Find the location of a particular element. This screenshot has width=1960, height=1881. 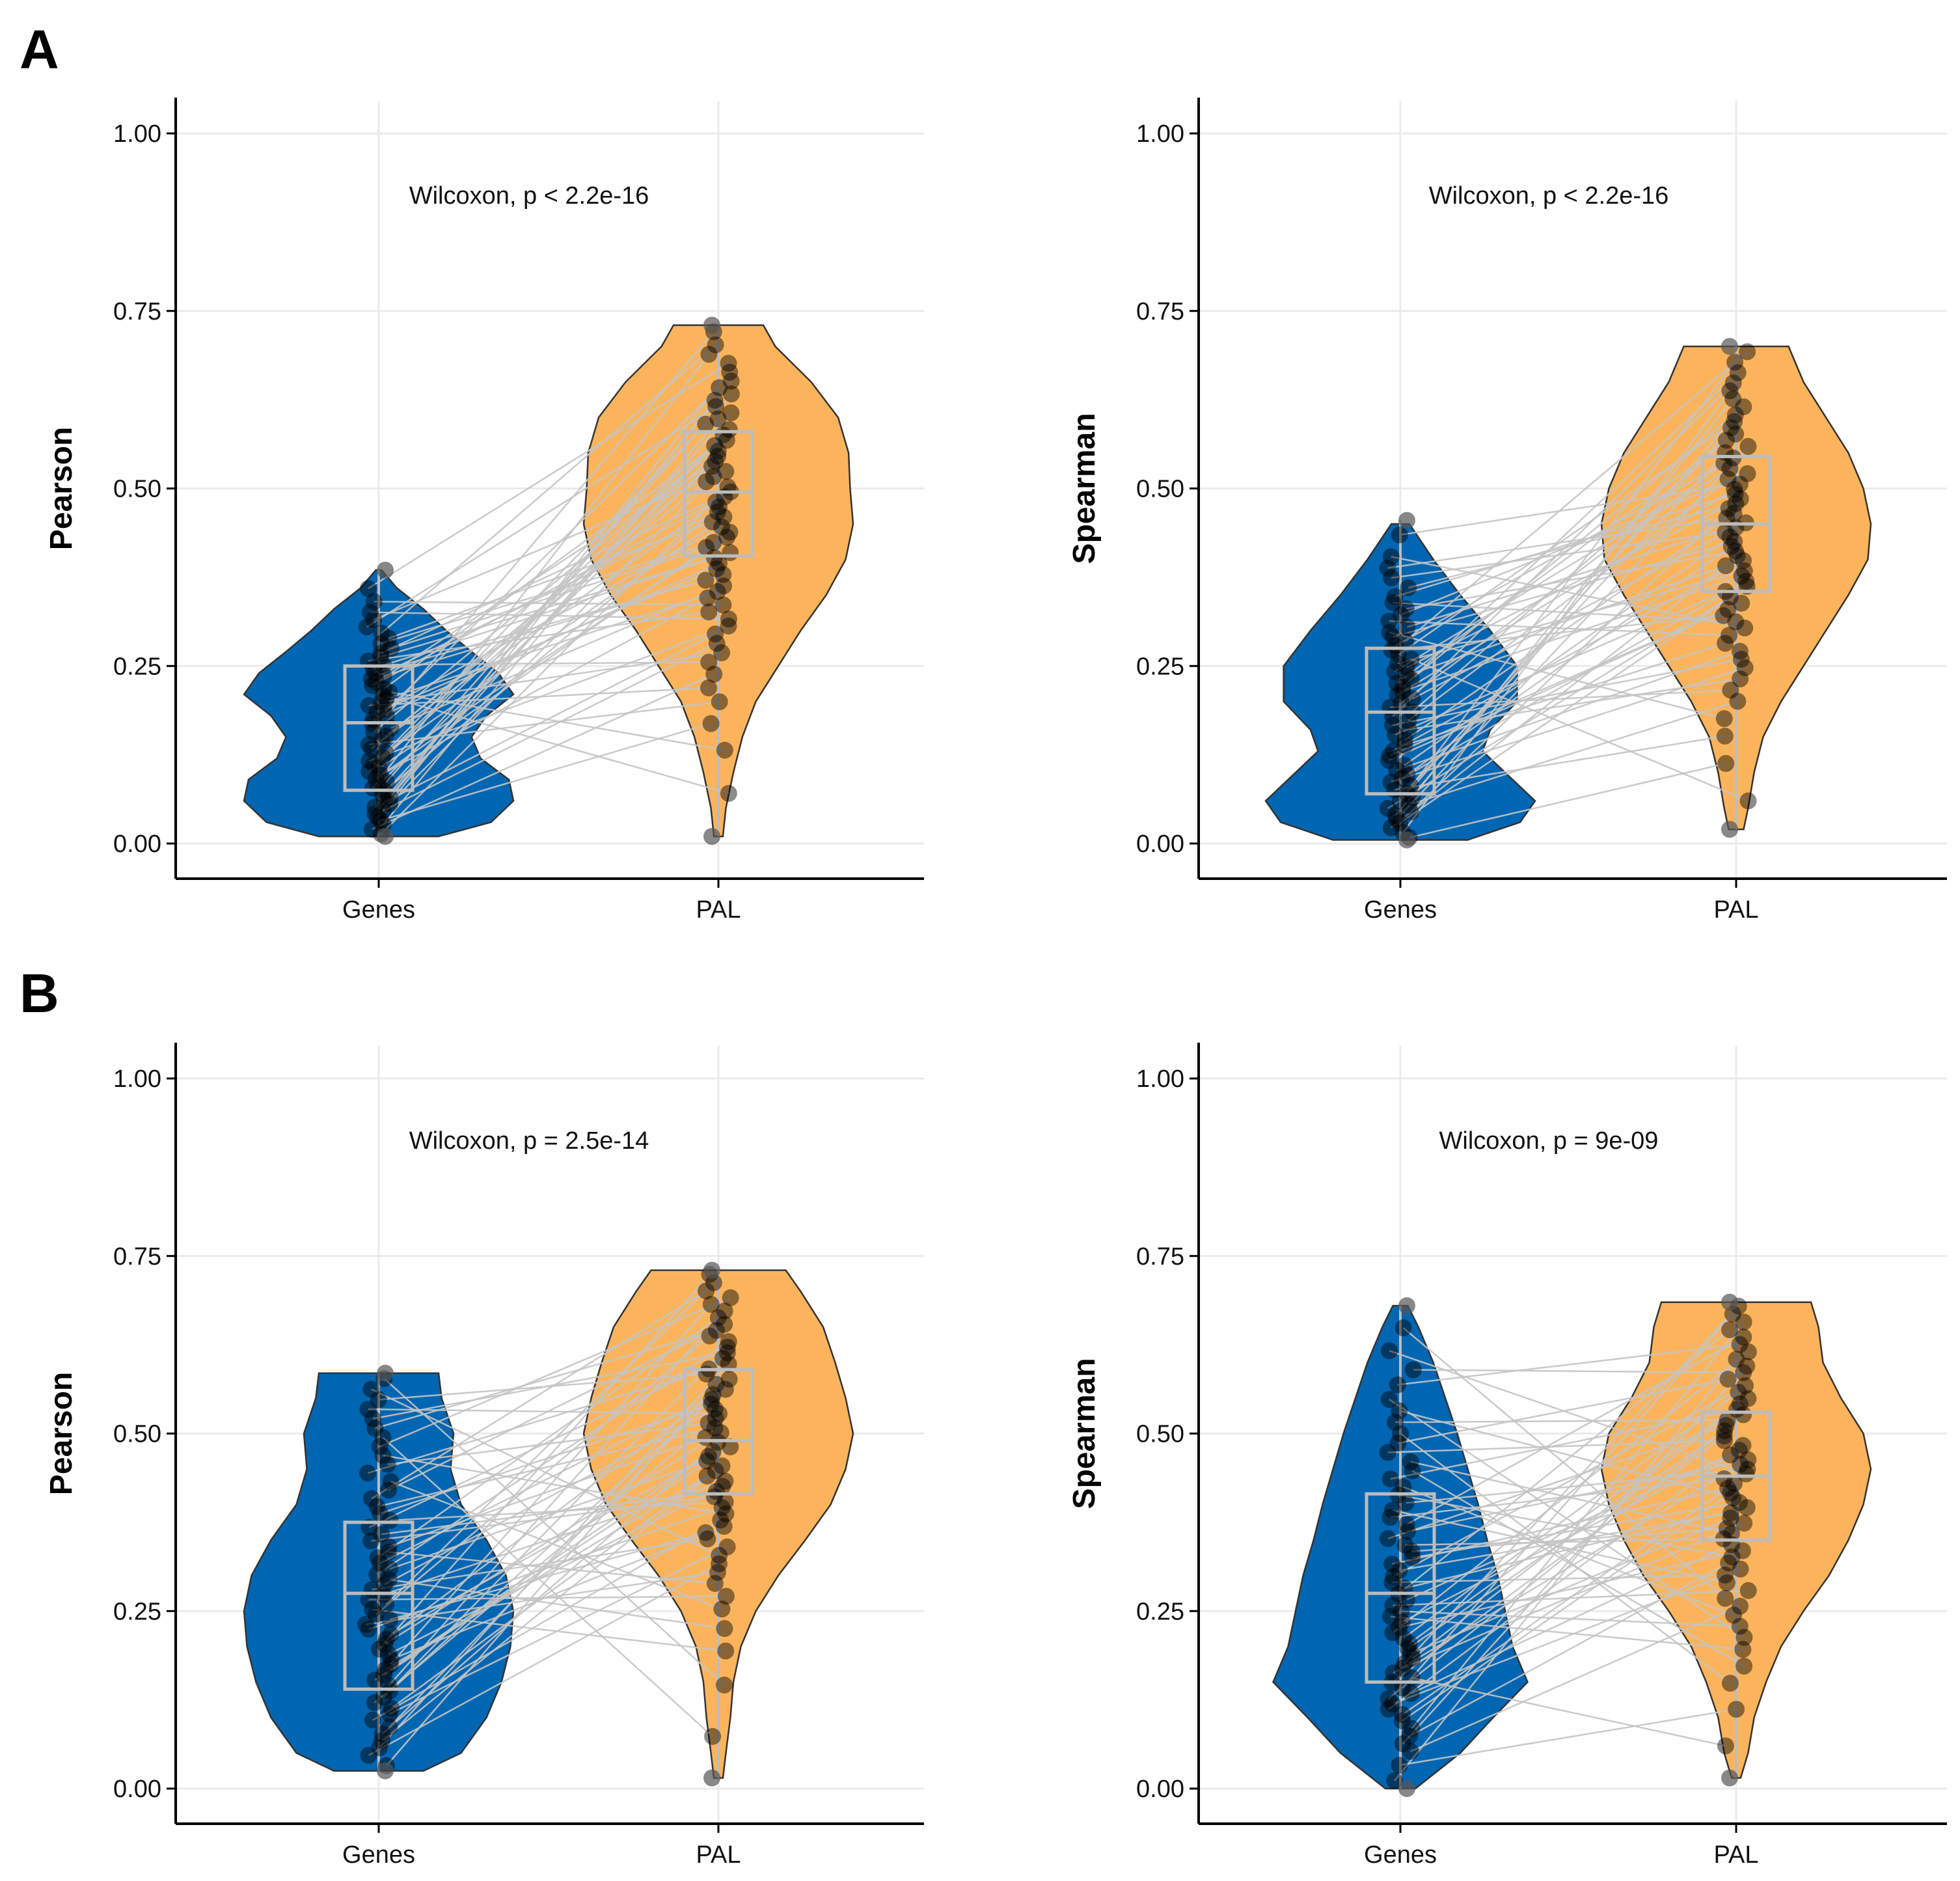

wilcoxon-annotation: Wilcoxon, p < 2.2e-16 is located at coordinates (1549, 196).